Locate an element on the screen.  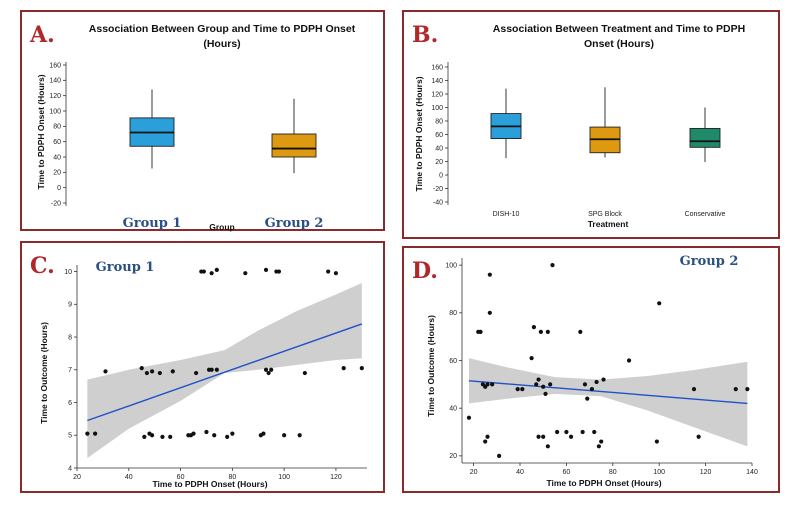
y-tick-label: -20 is located at coordinates (438, 189).